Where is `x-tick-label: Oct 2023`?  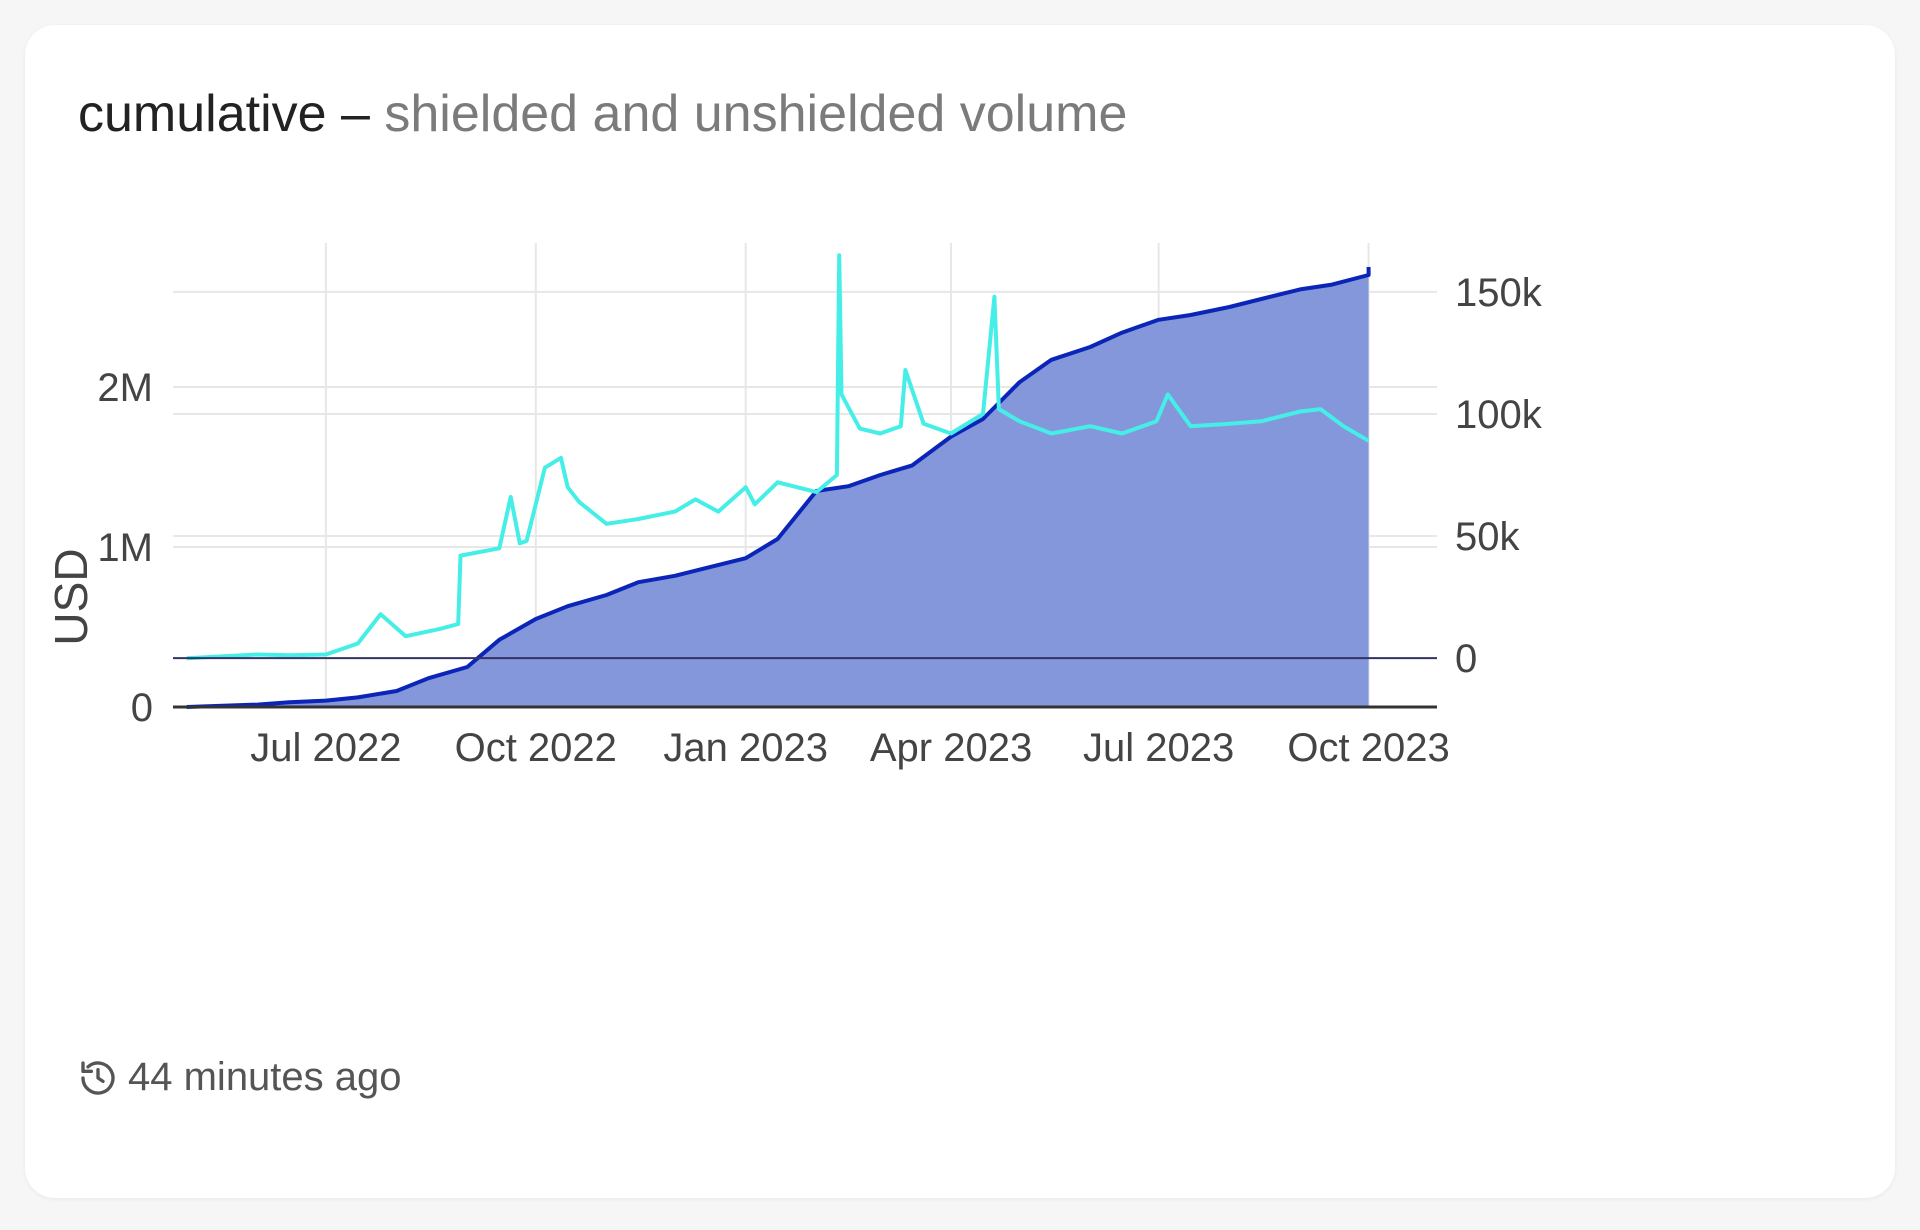
x-tick-label: Oct 2023 is located at coordinates (1368, 748).